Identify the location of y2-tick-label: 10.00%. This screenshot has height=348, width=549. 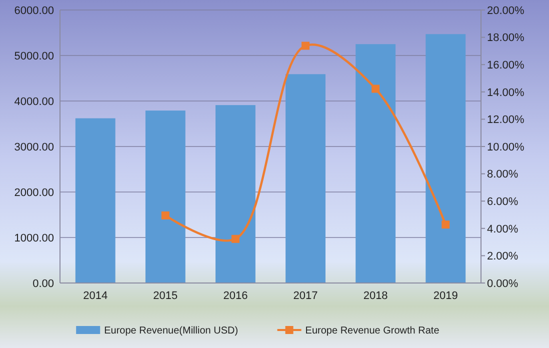
(506, 147).